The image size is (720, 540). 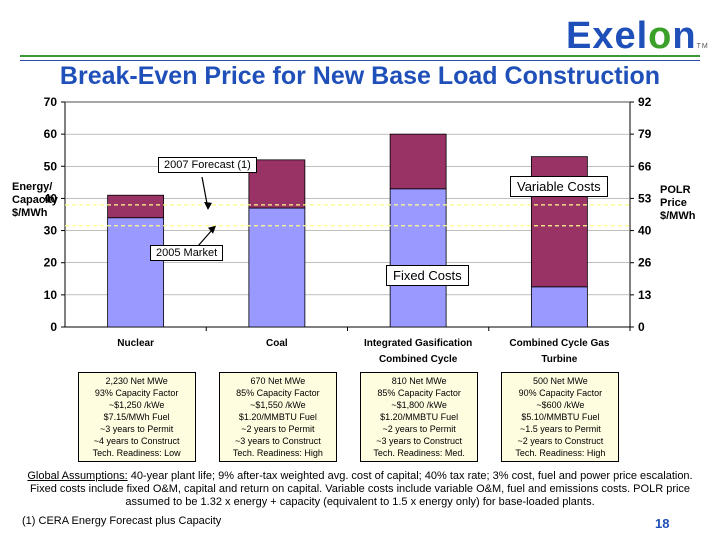 I want to click on header-rule-green, so click(x=360, y=56).